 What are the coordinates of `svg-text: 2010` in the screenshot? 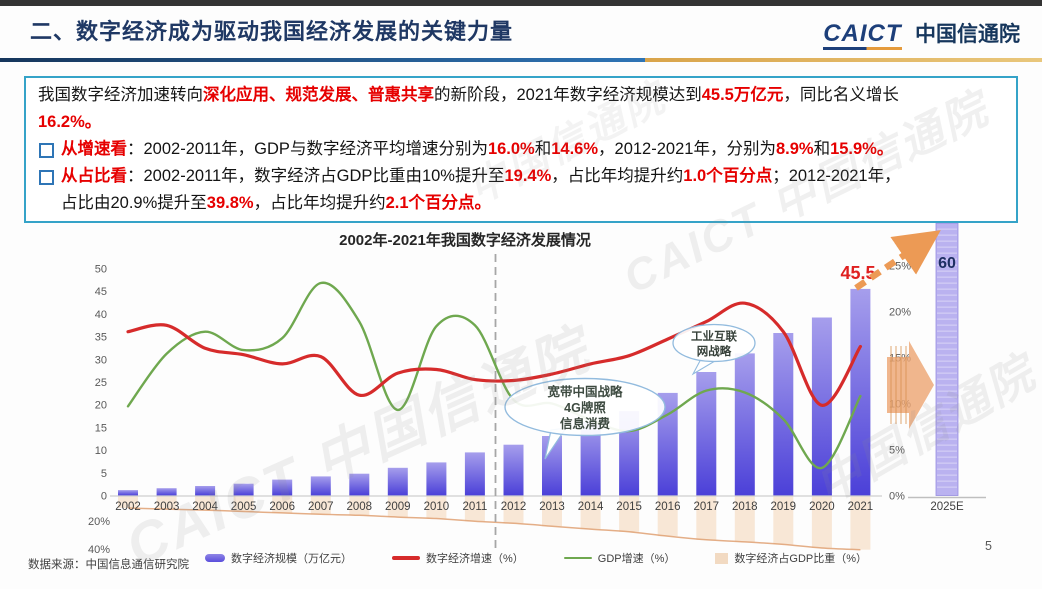 It's located at (437, 507).